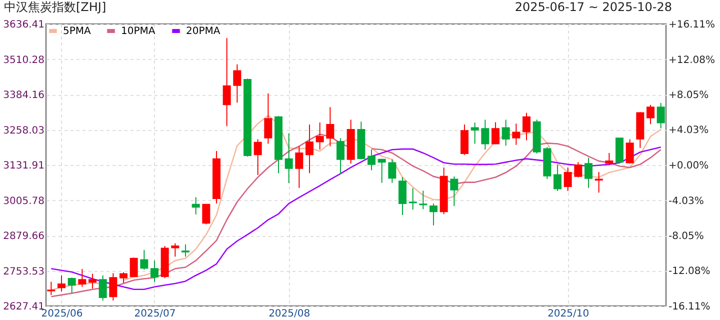  I want to click on x-tick-label: 2025/08, so click(289, 314).